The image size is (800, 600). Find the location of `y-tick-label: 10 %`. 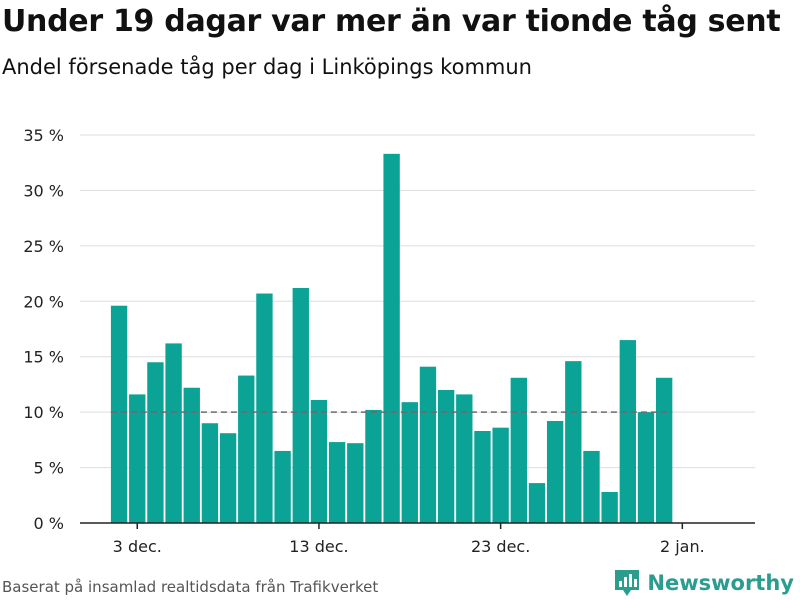

y-tick-label: 10 % is located at coordinates (43, 412).